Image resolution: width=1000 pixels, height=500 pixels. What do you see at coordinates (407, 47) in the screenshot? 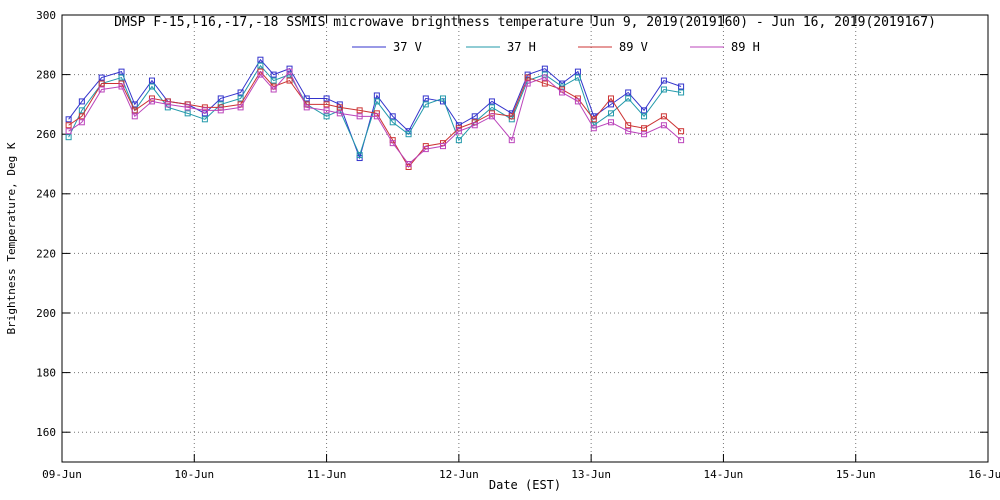
I see `legend-label-37v: 37 V` at bounding box center [407, 47].